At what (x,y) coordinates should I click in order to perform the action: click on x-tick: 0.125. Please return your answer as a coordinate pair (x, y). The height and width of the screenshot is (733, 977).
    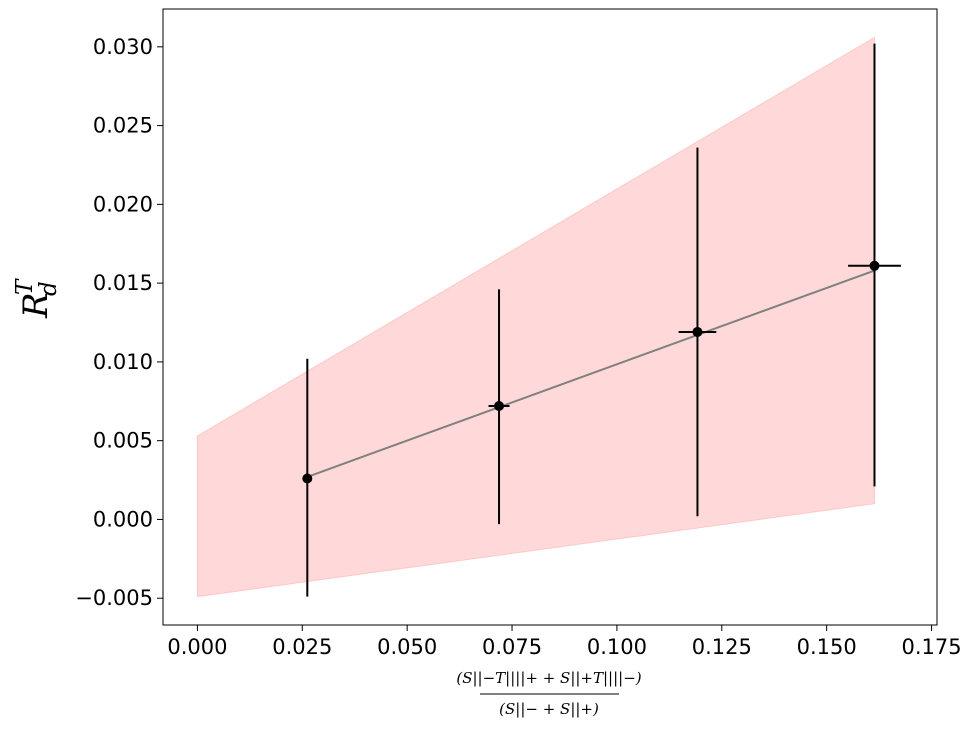
    Looking at the image, I should click on (722, 642).